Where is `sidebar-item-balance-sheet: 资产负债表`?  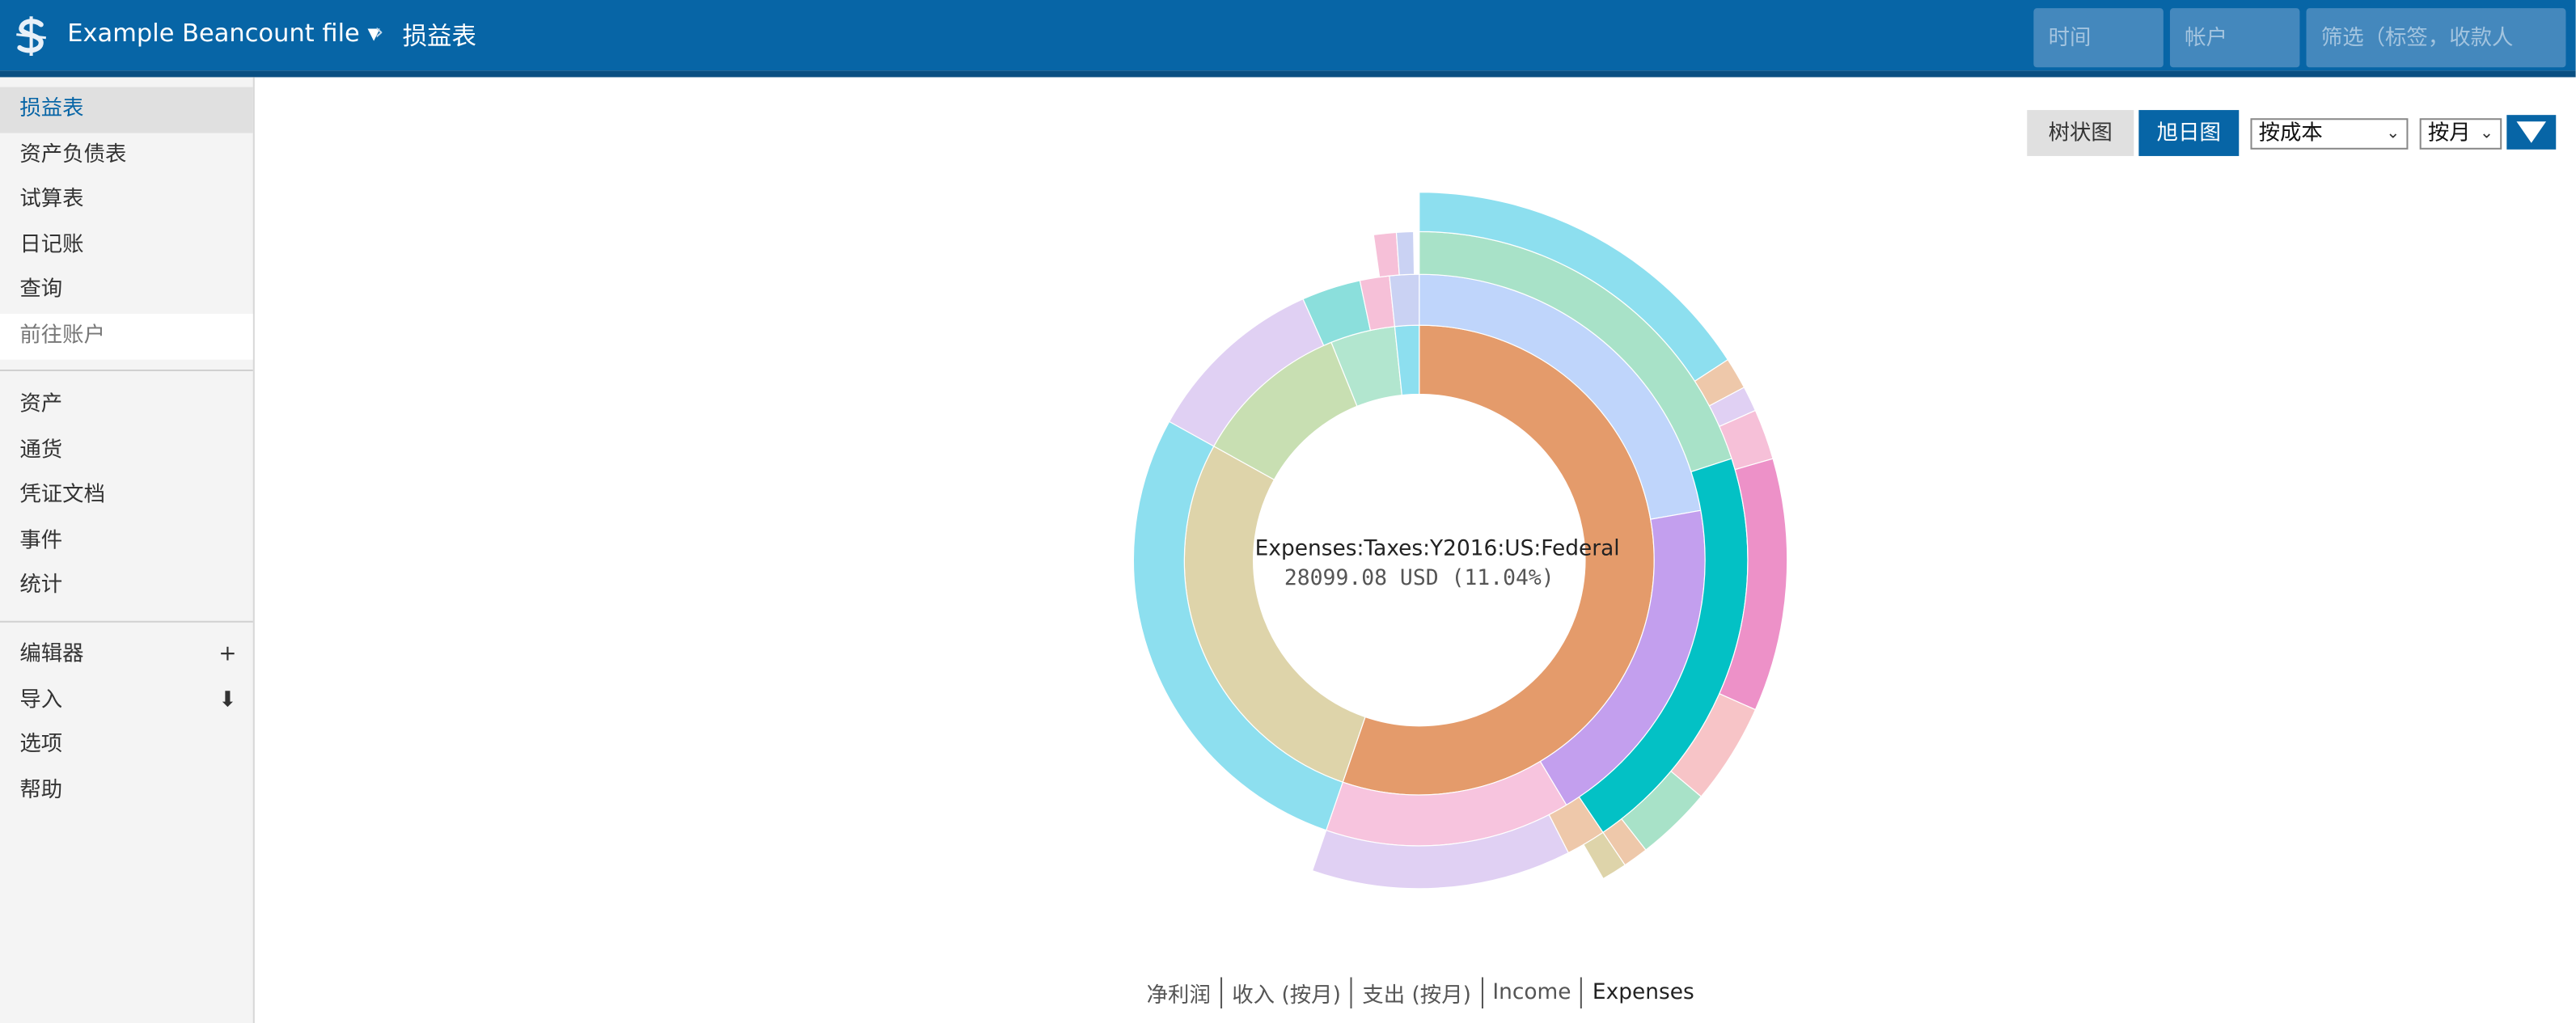 sidebar-item-balance-sheet: 资产负债表 is located at coordinates (73, 155).